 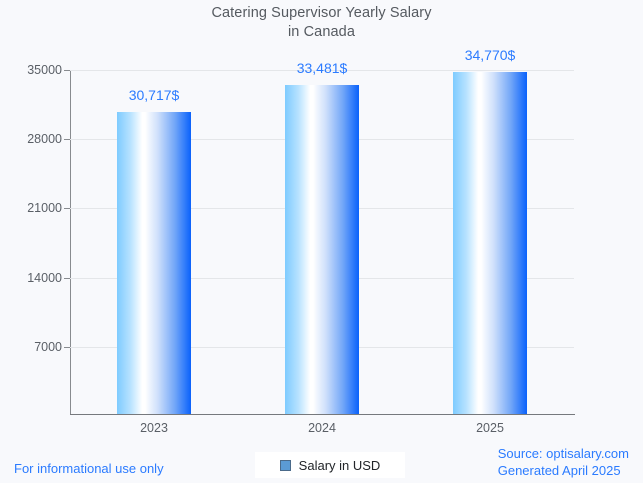 What do you see at coordinates (322, 428) in the screenshot?
I see `x-axis-tick-label-2024: 2024` at bounding box center [322, 428].